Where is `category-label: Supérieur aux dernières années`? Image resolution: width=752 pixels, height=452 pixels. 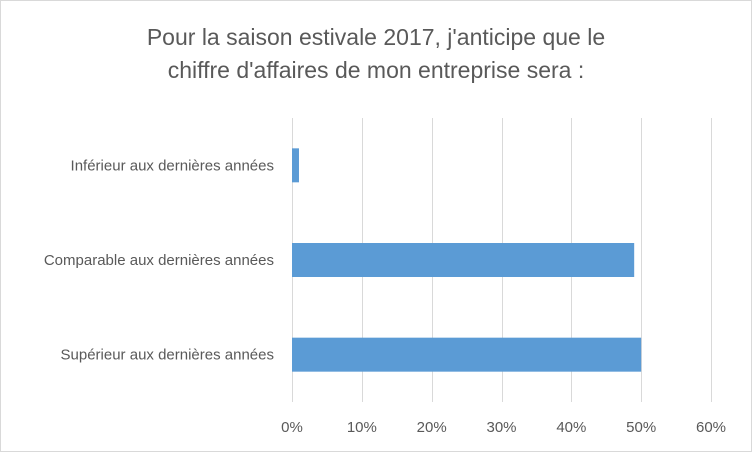
category-label: Supérieur aux dernières années is located at coordinates (167, 355).